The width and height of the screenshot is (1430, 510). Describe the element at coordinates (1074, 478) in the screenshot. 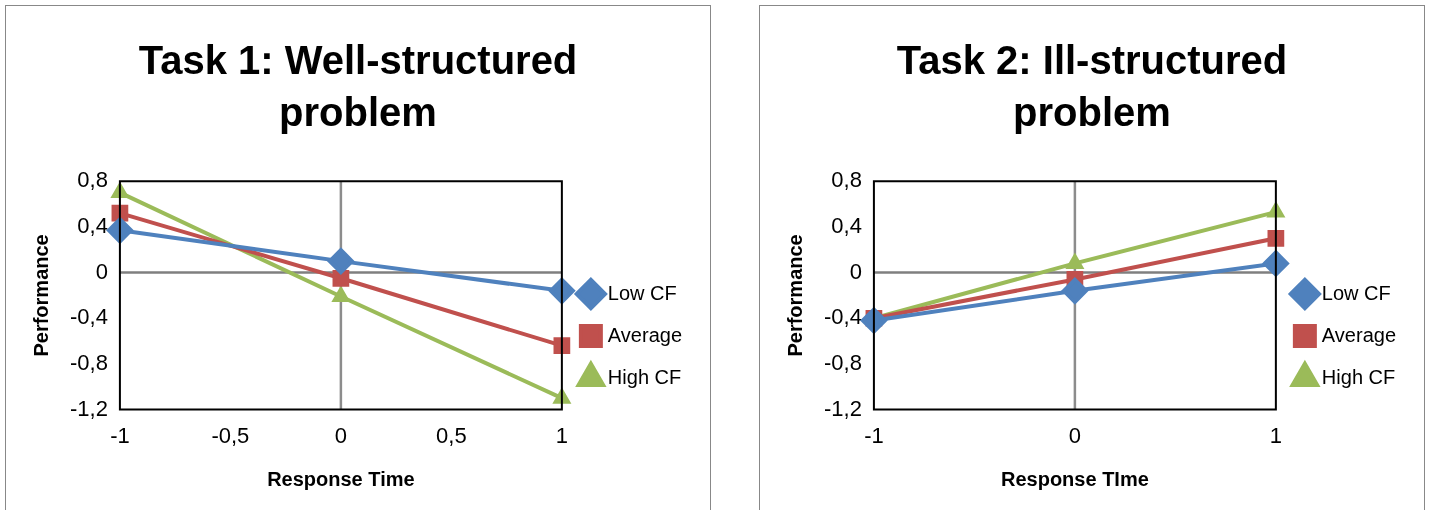

I see `x-axis-title: Response TIme` at that location.